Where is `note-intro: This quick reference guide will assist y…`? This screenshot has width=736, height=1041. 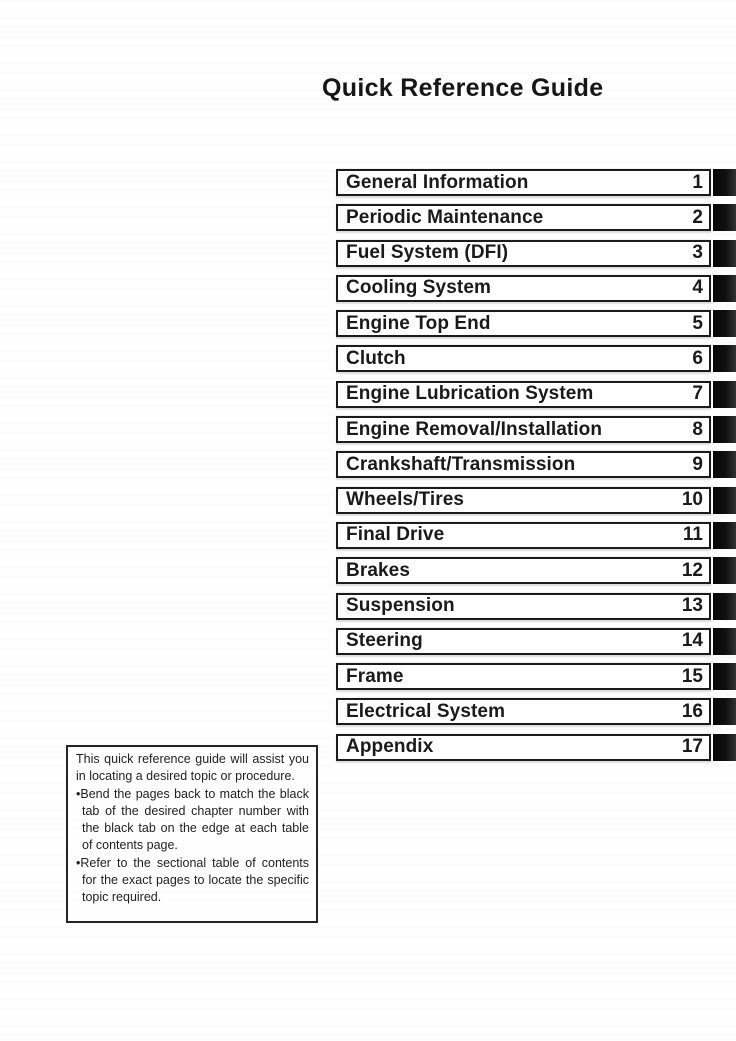
note-intro: This quick reference guide will assist y… is located at coordinates (192, 768).